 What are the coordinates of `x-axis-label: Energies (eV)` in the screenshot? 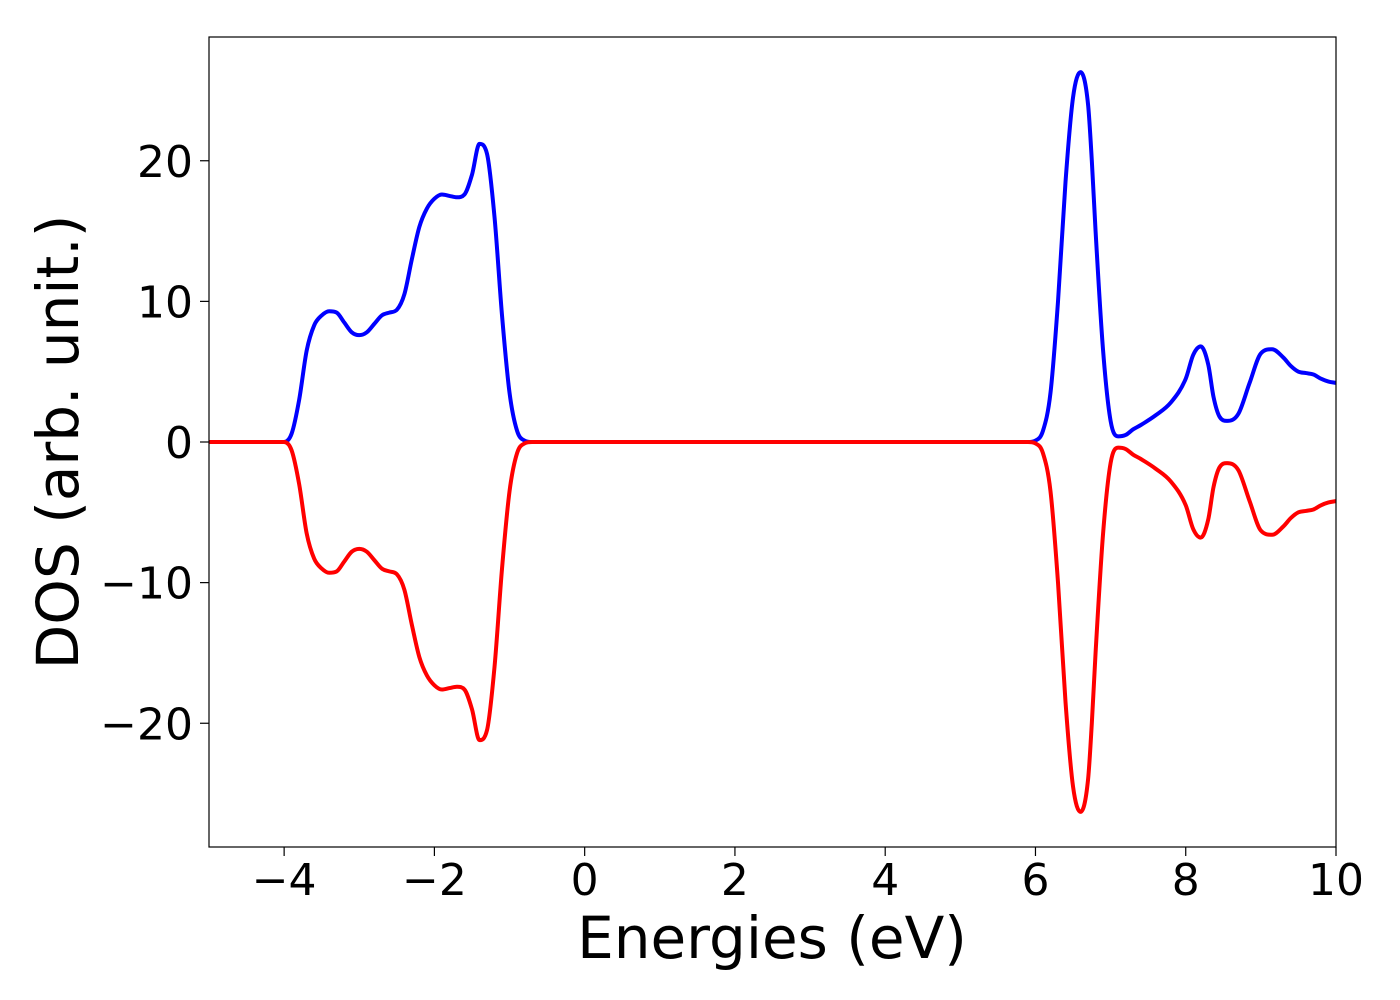 It's located at (772, 938).